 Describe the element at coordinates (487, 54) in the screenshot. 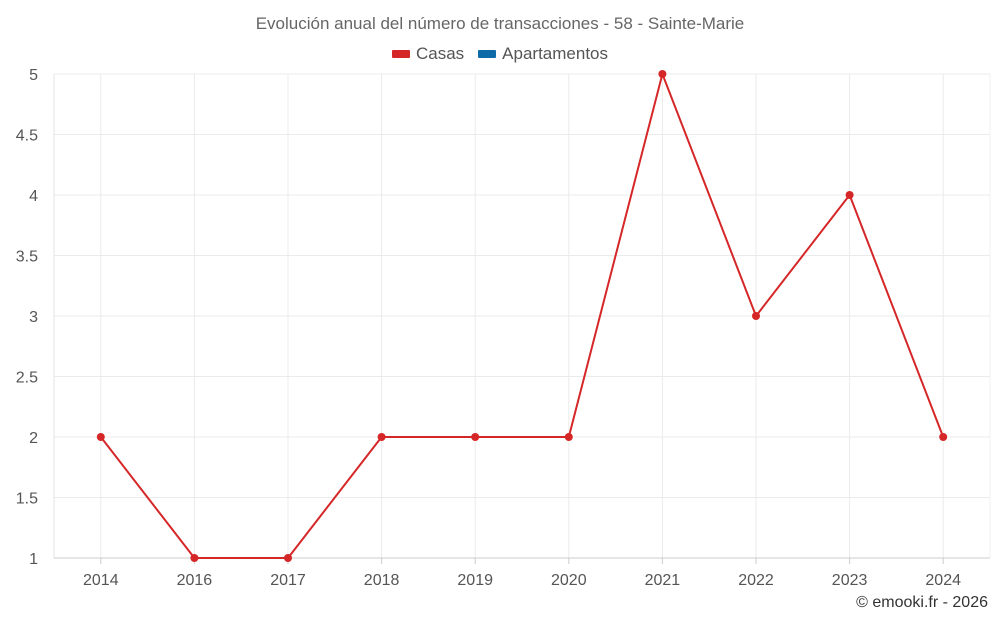

I see `legend-swatch-apartamentos` at that location.